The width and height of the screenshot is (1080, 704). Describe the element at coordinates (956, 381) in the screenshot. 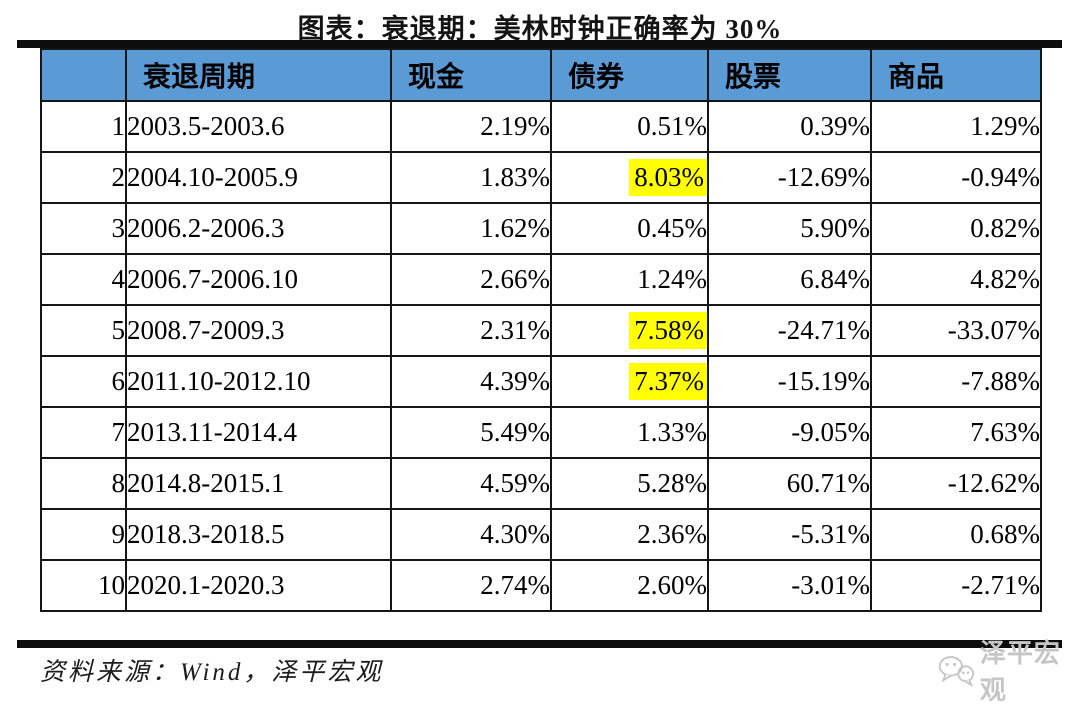

I see `commodity-cell: -7.88%` at that location.